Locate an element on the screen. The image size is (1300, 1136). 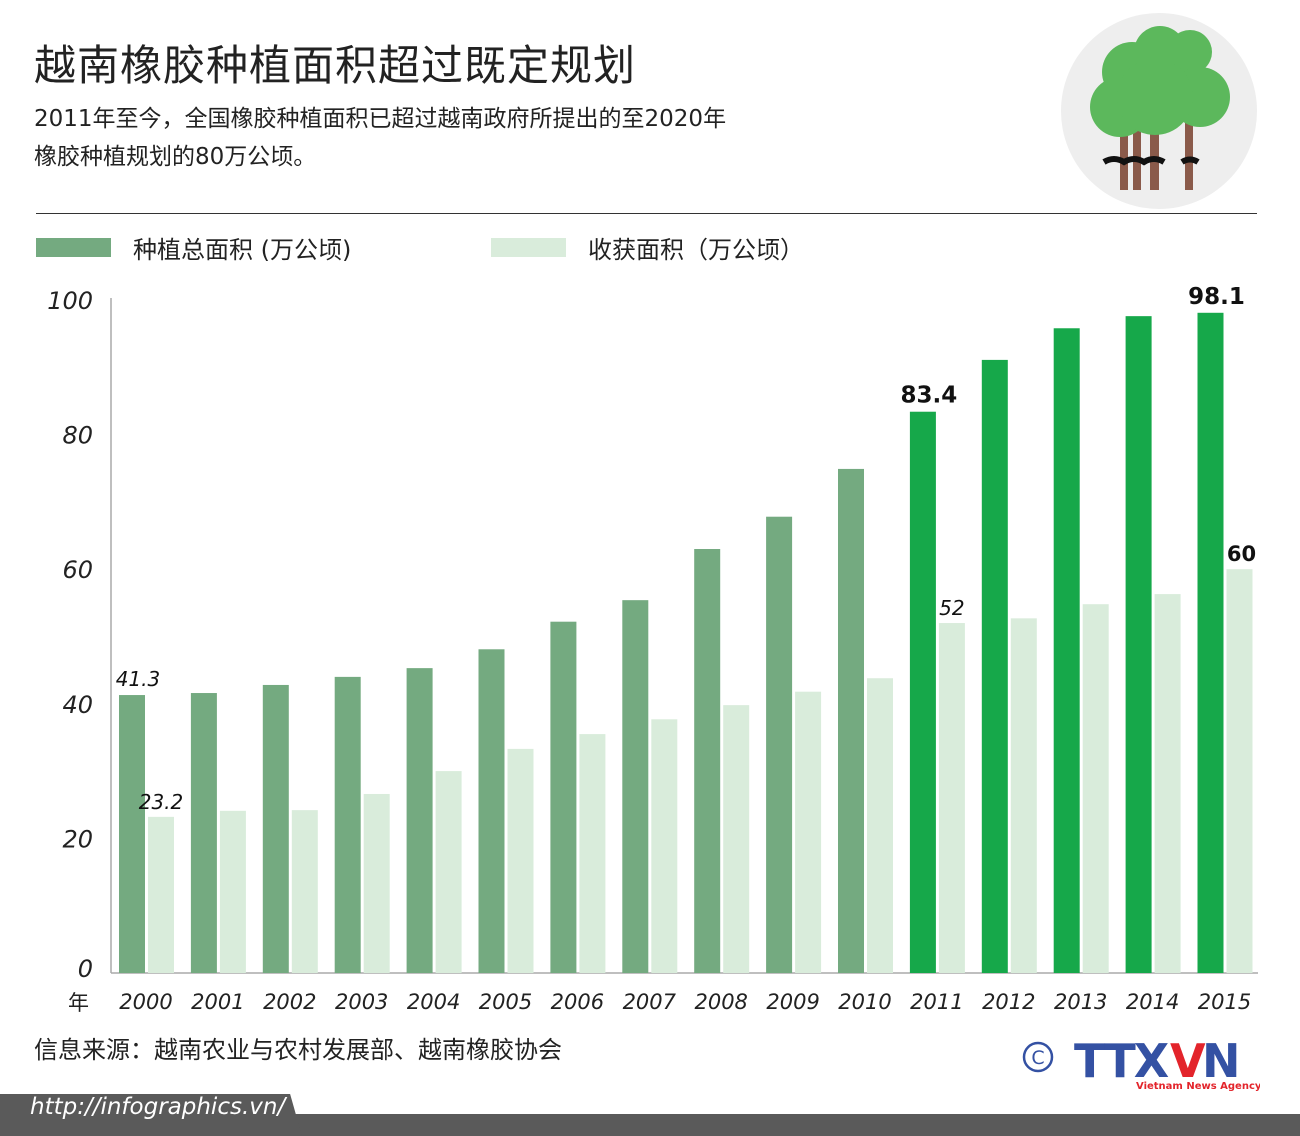
x-tick-label: 2001 is located at coordinates (217, 1002).